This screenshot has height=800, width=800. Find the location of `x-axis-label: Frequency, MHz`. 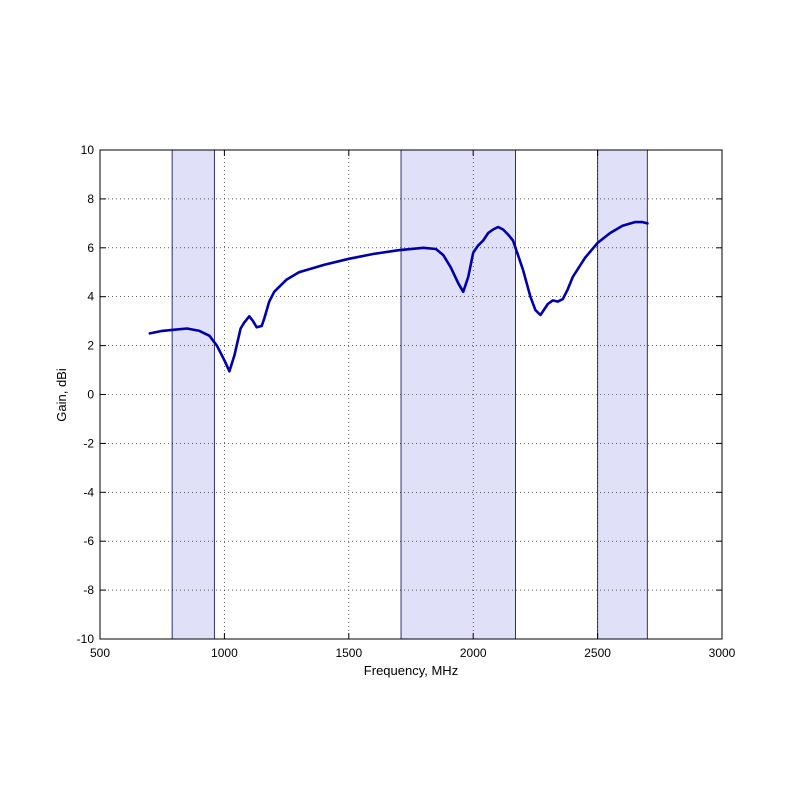

x-axis-label: Frequency, MHz is located at coordinates (411, 670).